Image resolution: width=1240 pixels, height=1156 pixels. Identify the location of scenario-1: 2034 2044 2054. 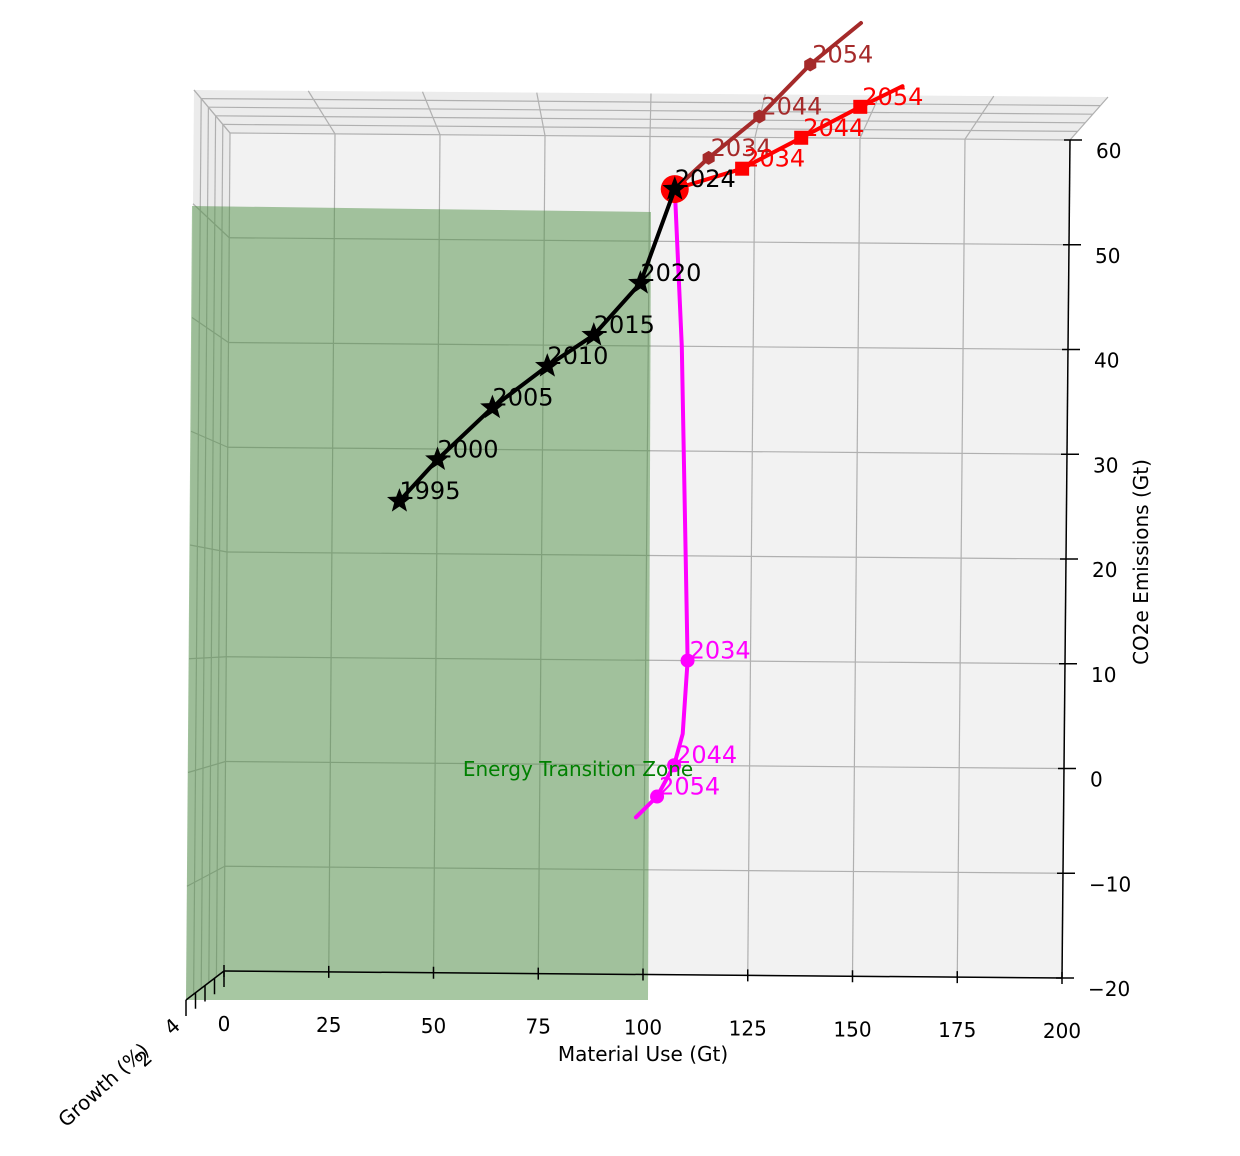
(772, 106).